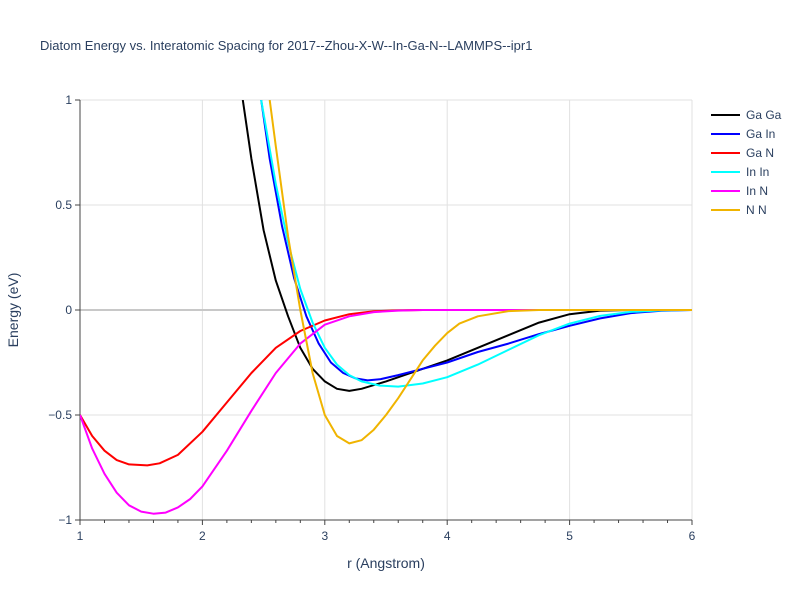 This screenshot has width=800, height=600. Describe the element at coordinates (569, 536) in the screenshot. I see `x-tick-label: 5` at that location.